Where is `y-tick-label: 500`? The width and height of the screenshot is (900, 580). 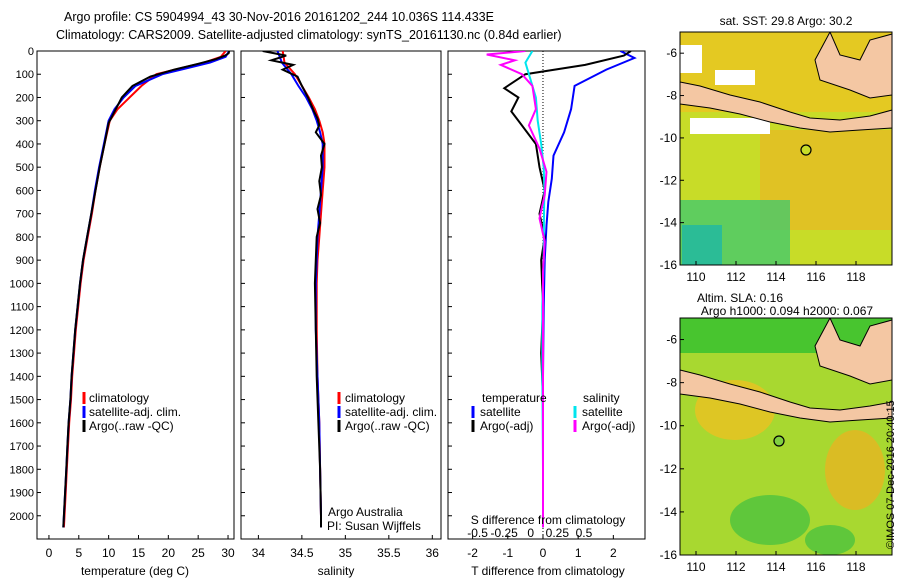
y-tick-label: 500 is located at coordinates (25, 168).